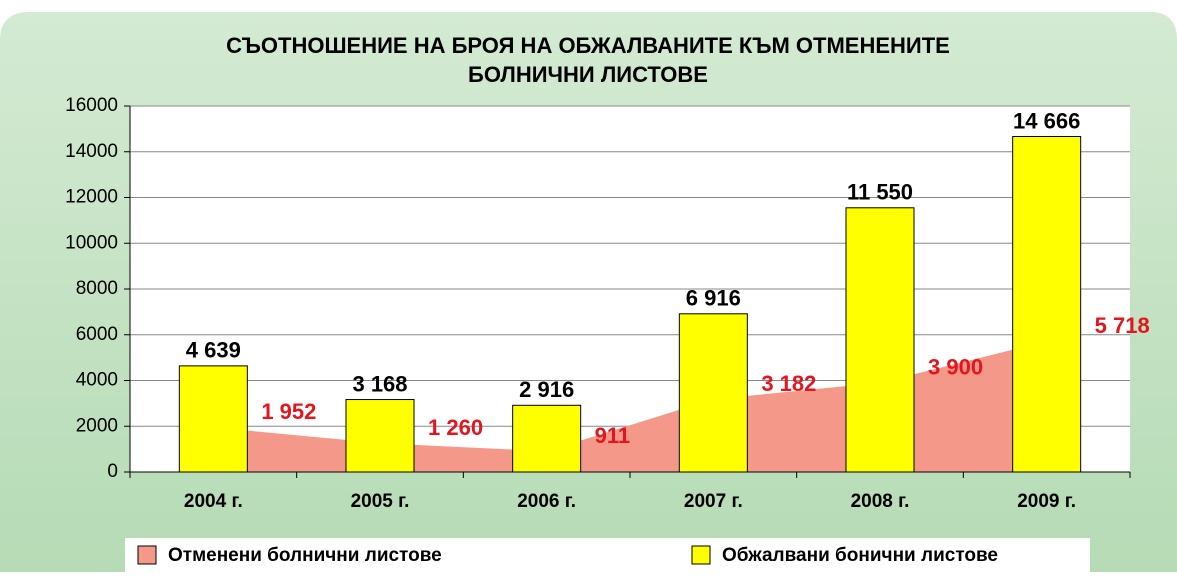 The height and width of the screenshot is (577, 1177). What do you see at coordinates (788, 383) in the screenshot?
I see `data-label: 3 182` at bounding box center [788, 383].